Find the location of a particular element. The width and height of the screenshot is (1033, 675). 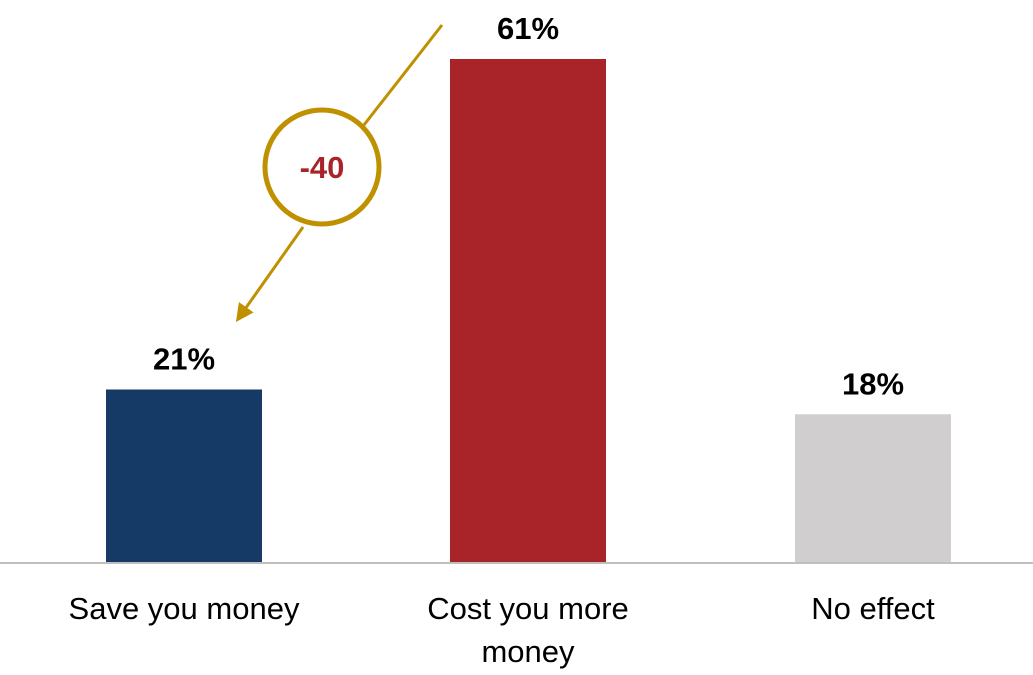

callout-arrow-lower is located at coordinates (270, 274).